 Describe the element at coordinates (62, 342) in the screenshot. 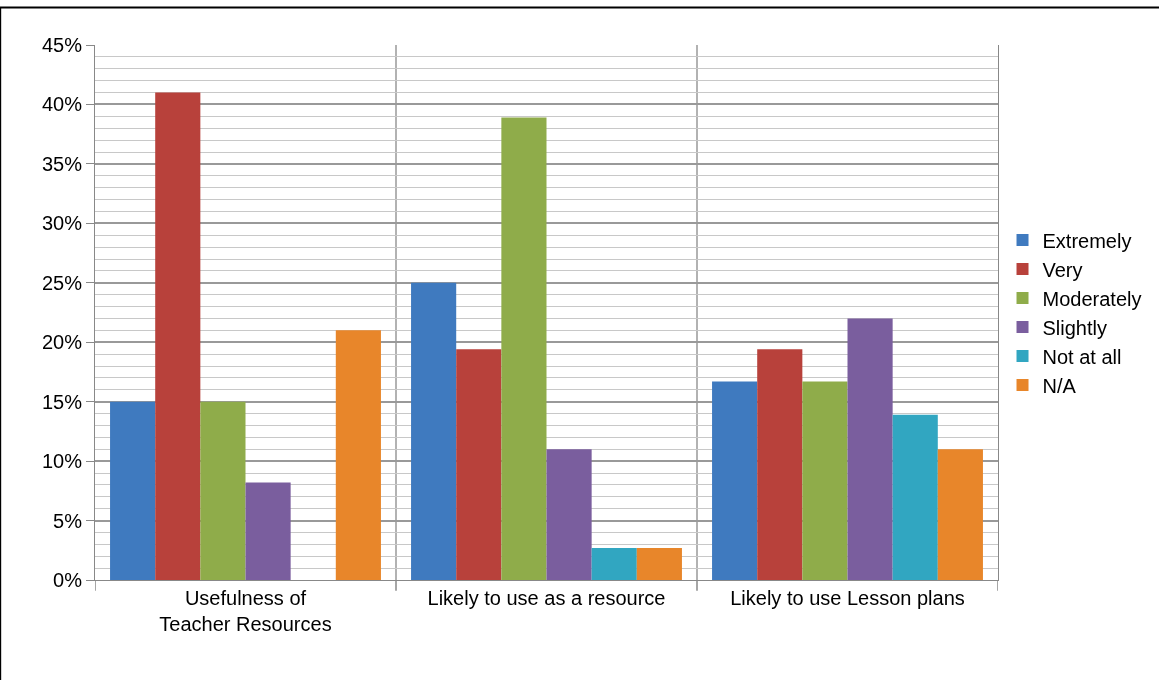

I see `y-tick-label: 20%` at that location.